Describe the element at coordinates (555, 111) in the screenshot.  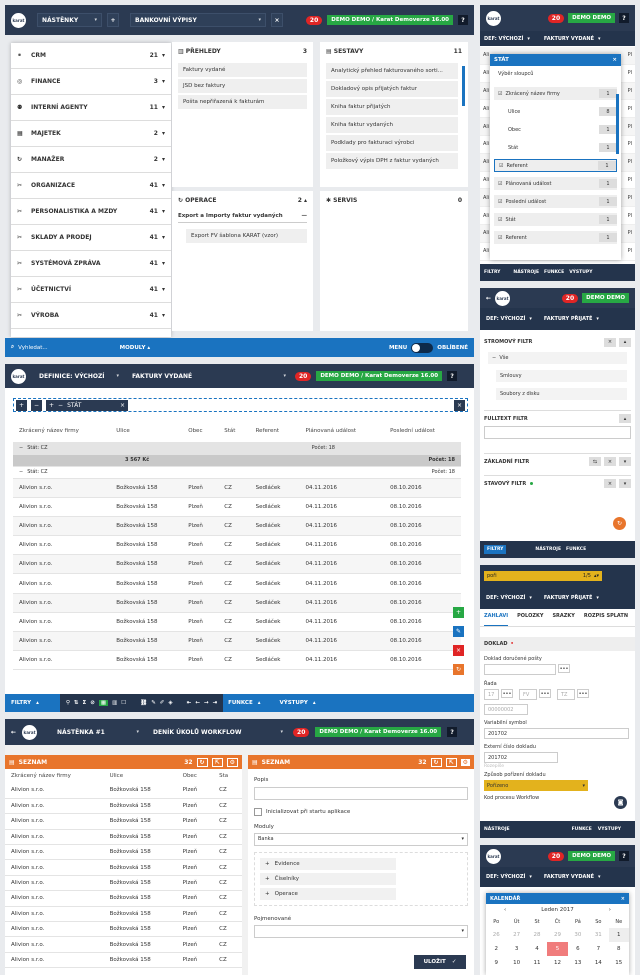
I see `column-option: Ulice 8` at that location.